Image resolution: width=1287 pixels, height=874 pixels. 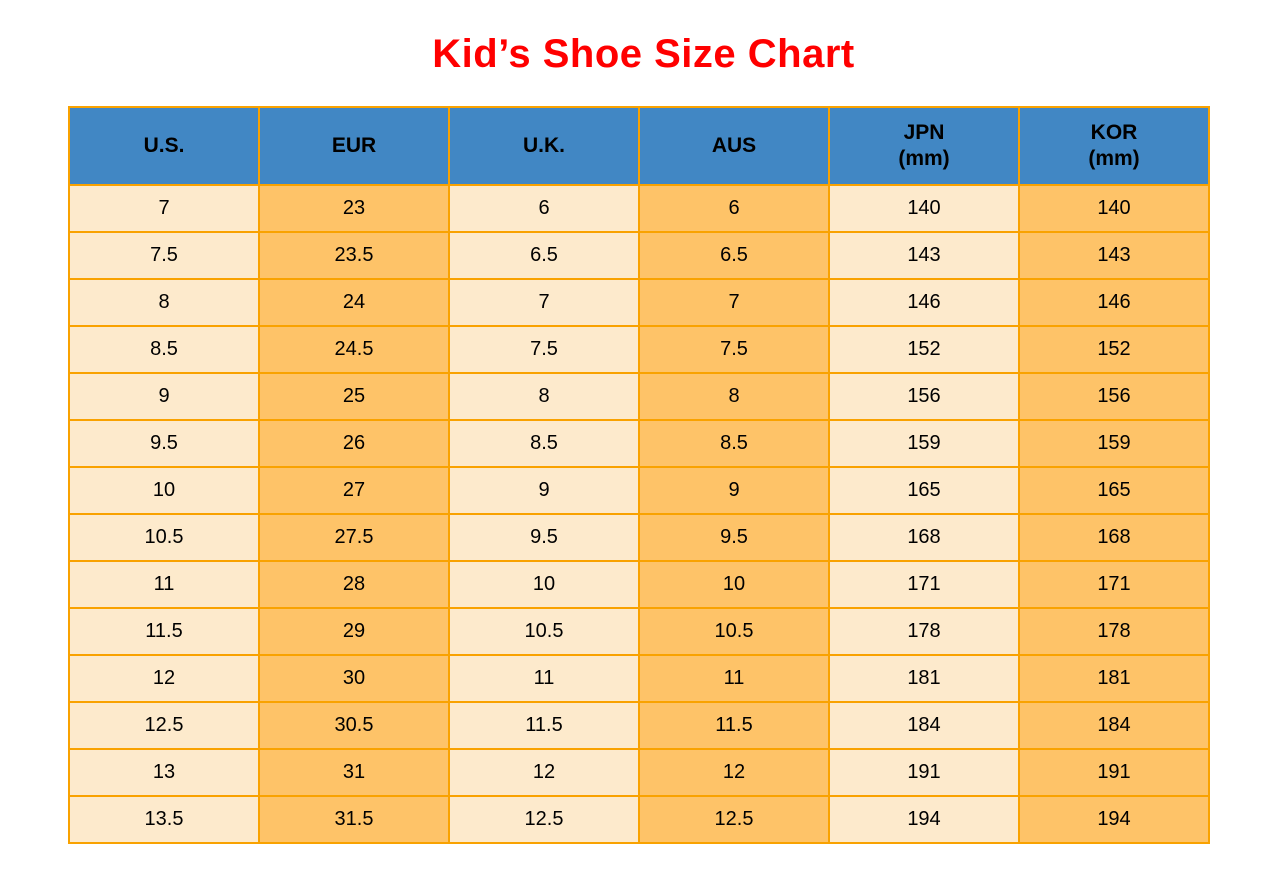 I want to click on table-cell: 13, so click(x=164, y=772).